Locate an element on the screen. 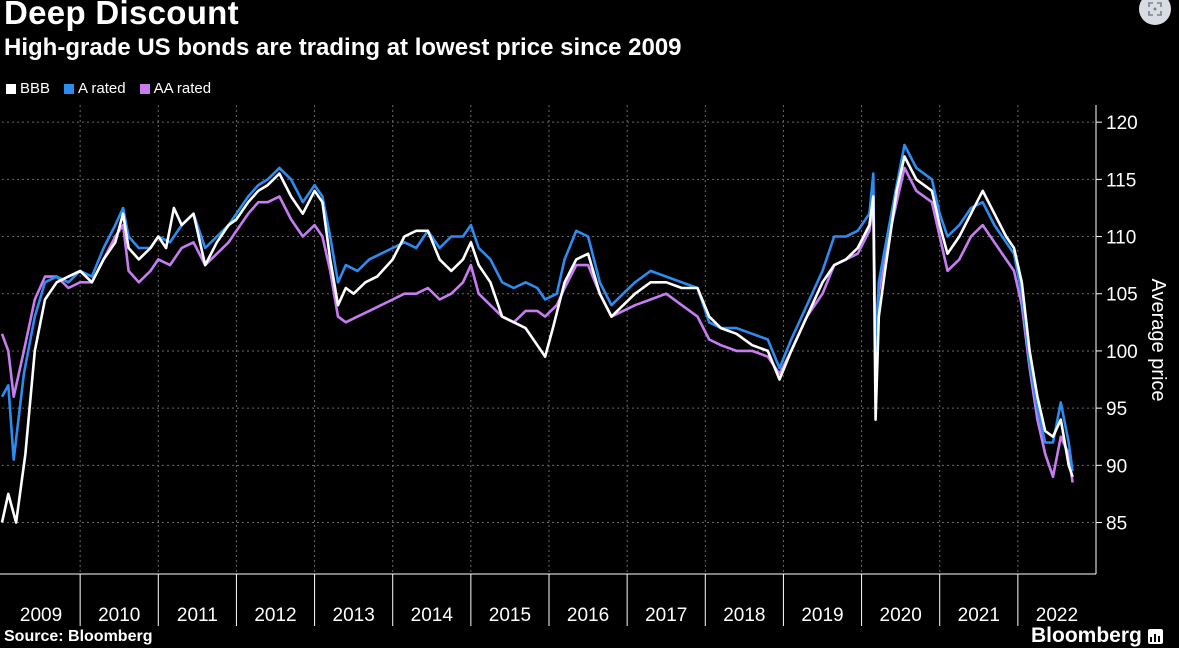  legend-item-a-rated: A rated is located at coordinates (95, 88).